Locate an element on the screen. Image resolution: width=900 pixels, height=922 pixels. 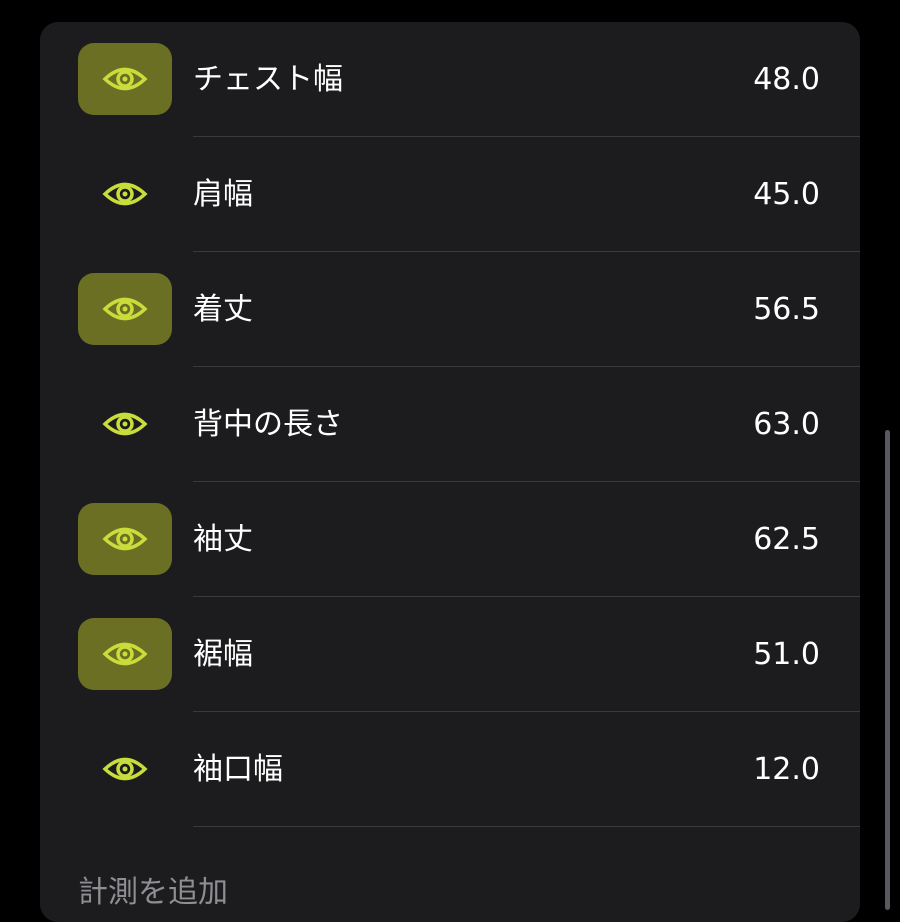
measurement-row: 背中の長さ 63.0 is located at coordinates (450, 424).